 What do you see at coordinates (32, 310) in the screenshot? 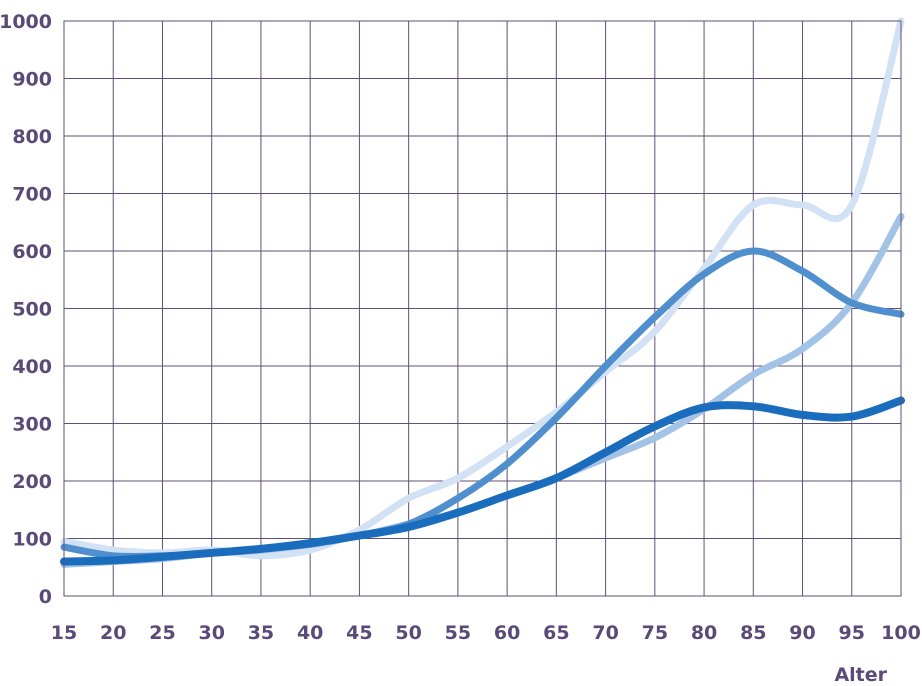
I see `y-tick-label: 500` at bounding box center [32, 310].